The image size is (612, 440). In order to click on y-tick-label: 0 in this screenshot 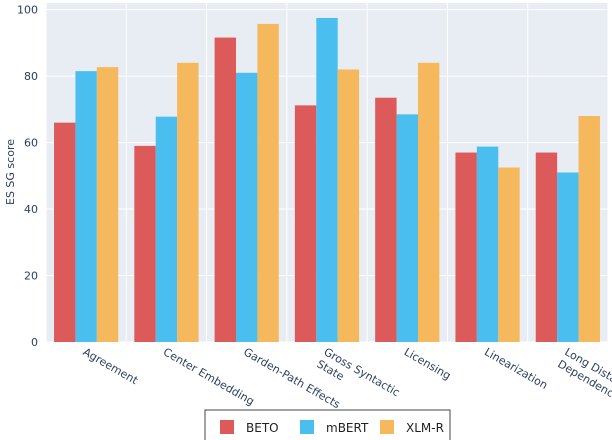, I will do `click(34, 342)`.